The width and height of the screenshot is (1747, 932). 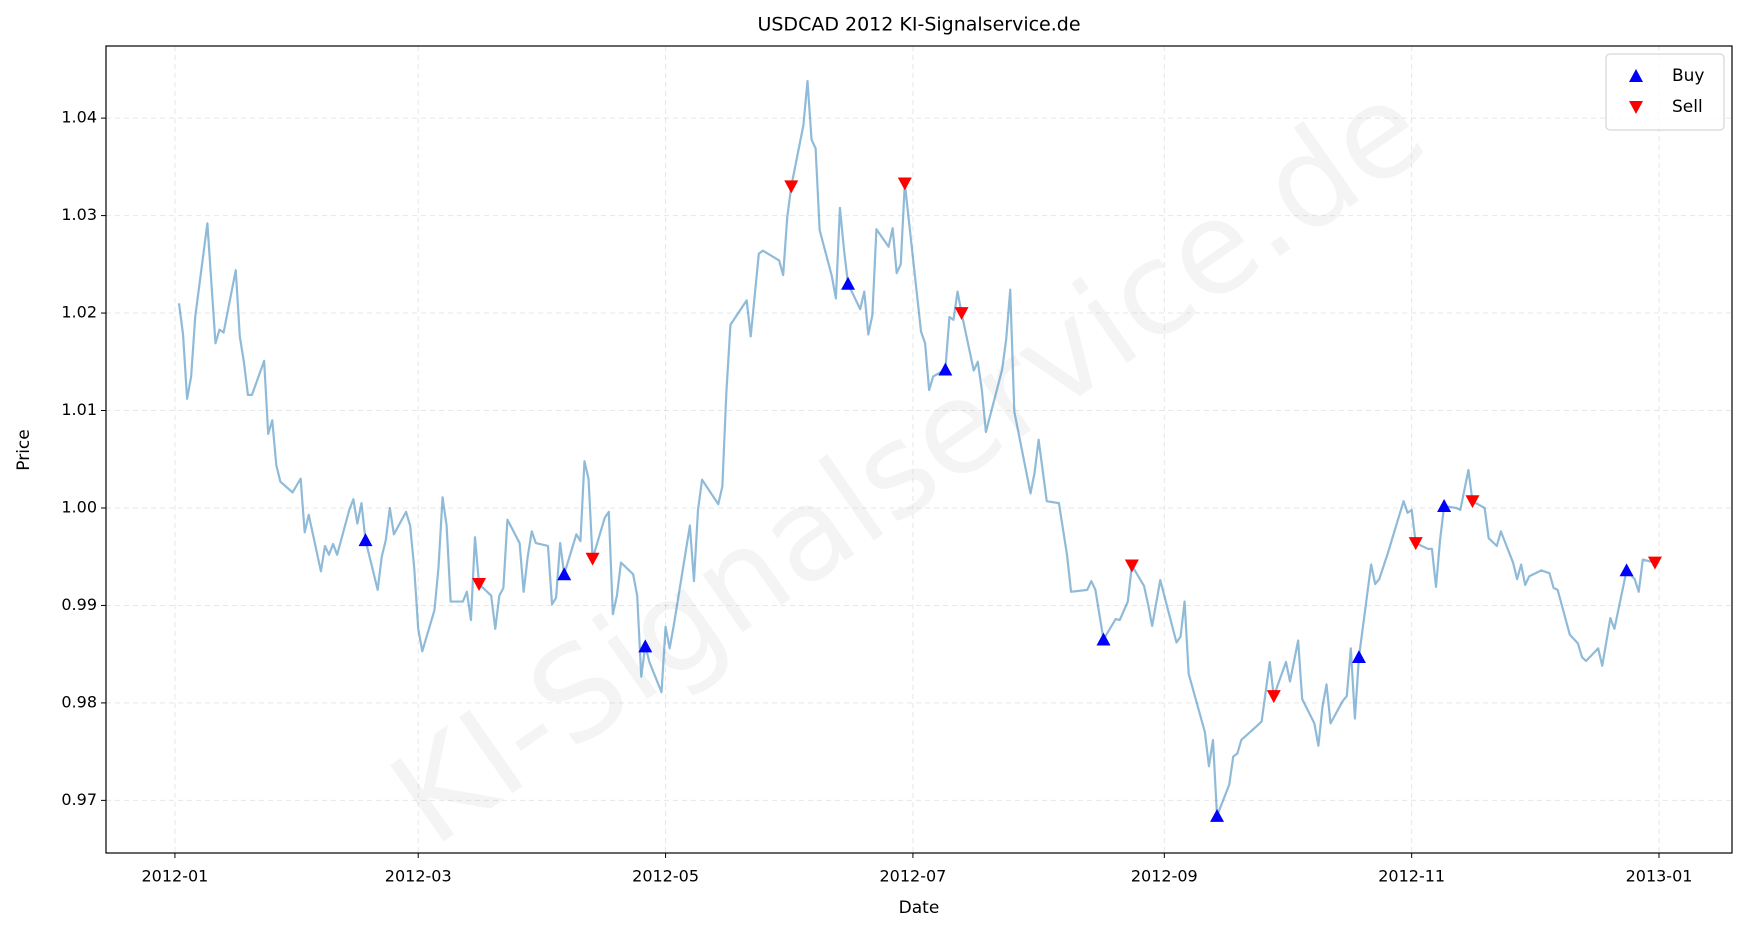 What do you see at coordinates (24, 449) in the screenshot?
I see `y-axis-label: Price` at bounding box center [24, 449].